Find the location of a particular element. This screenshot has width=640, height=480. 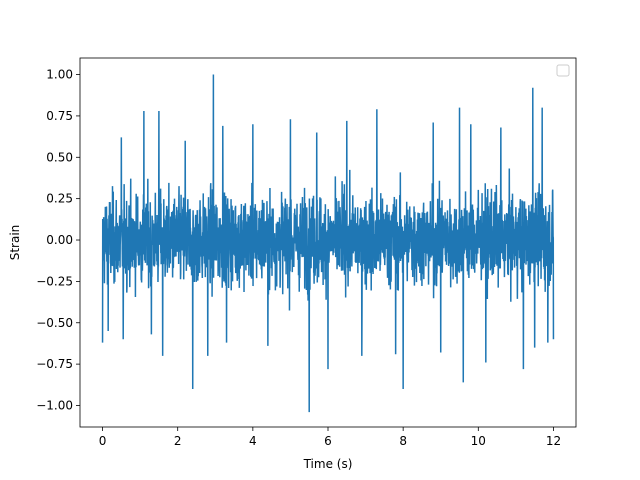

y-tick-label: −0.50 is located at coordinates (54, 323).